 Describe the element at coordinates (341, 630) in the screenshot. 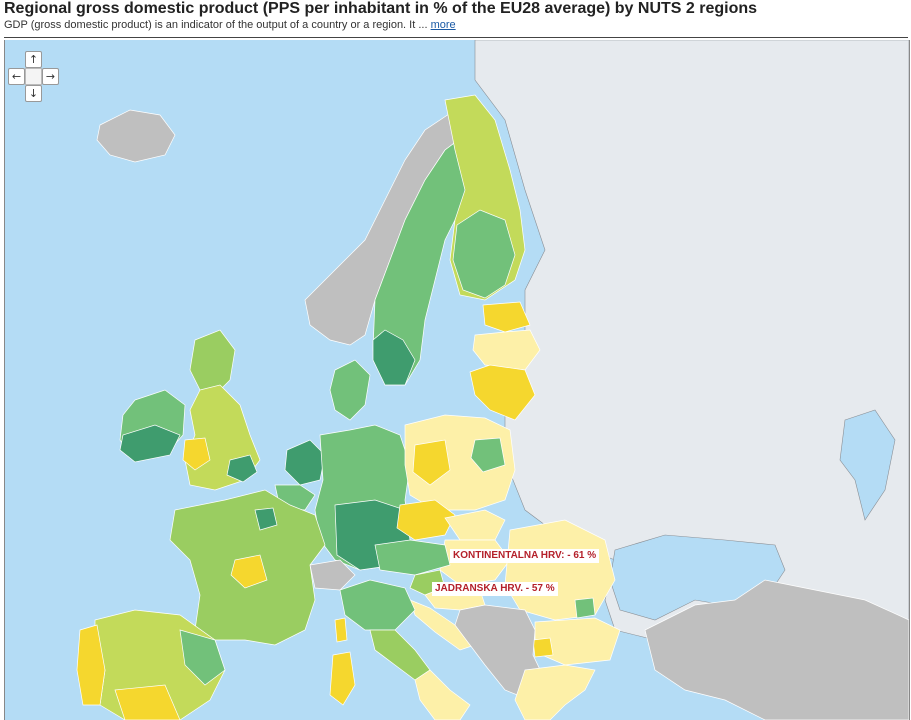

I see `corsica` at that location.